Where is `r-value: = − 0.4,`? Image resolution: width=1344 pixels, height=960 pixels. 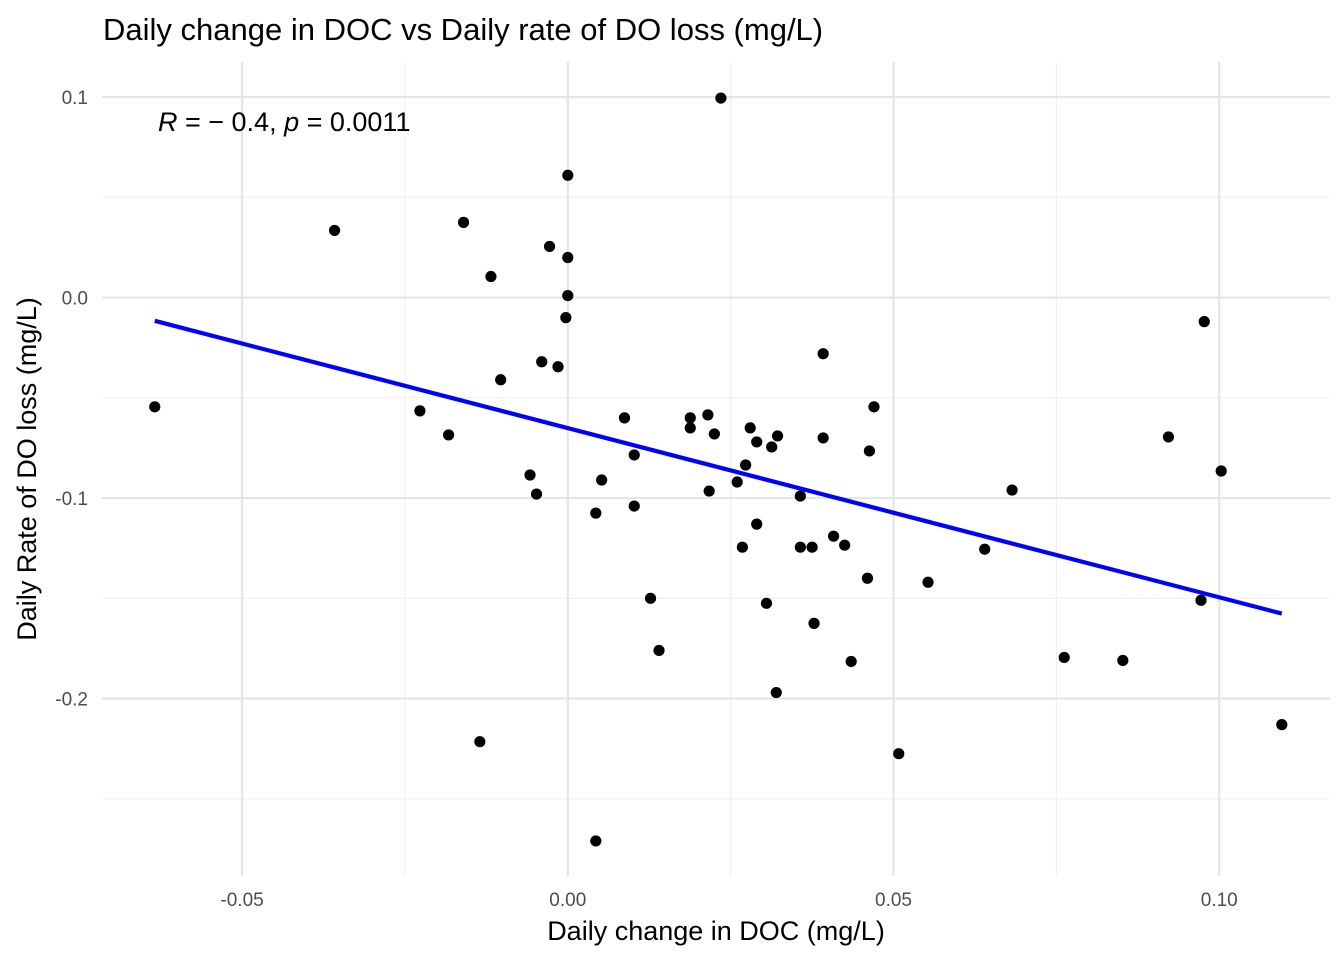 r-value: = − 0.4, is located at coordinates (231, 122).